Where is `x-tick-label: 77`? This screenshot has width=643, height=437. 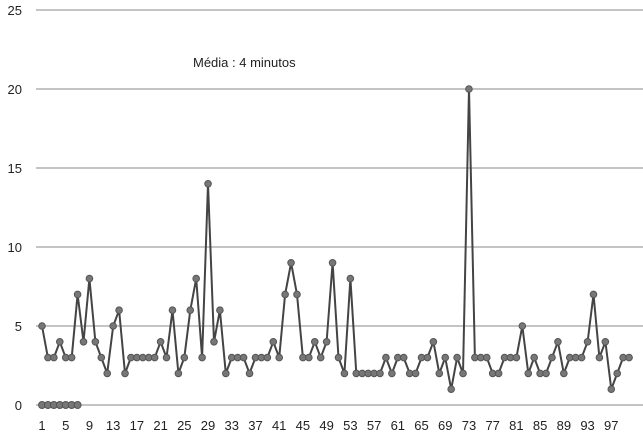 x-tick-label: 77 is located at coordinates (492, 425).